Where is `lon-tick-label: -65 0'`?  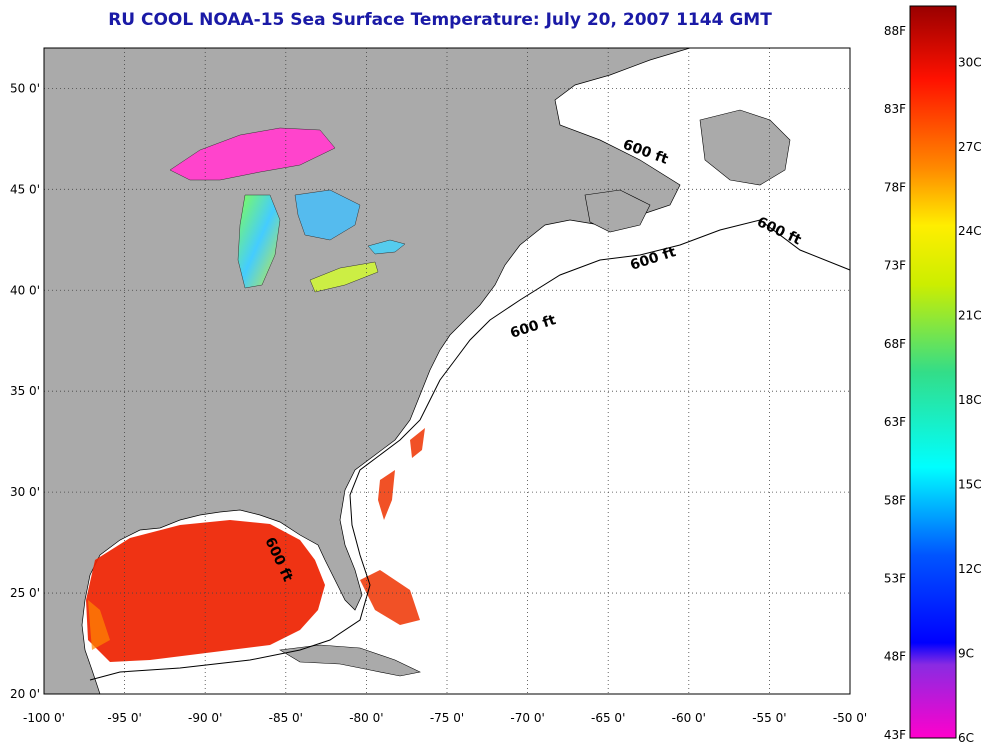
lon-tick-label: -65 0' is located at coordinates (608, 718).